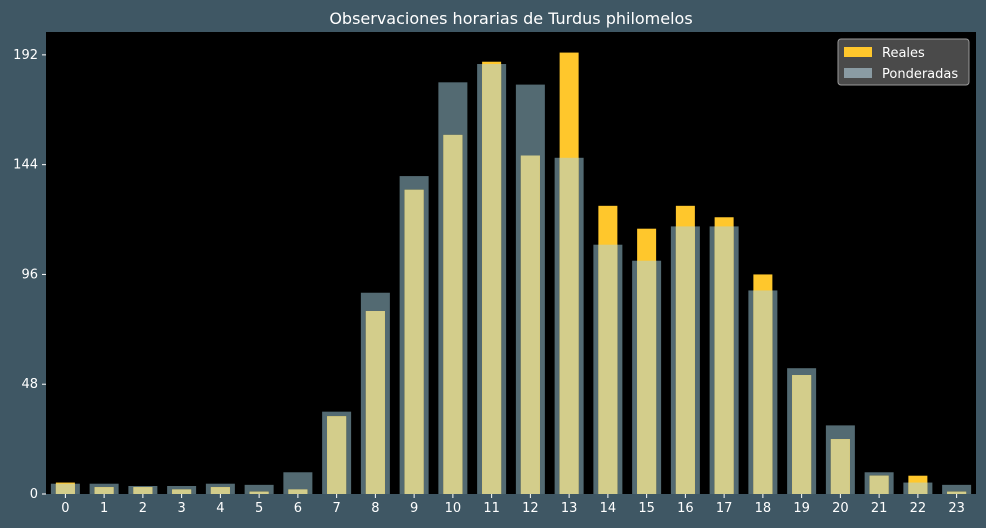 The width and height of the screenshot is (986, 528). I want to click on x-tick-label-10: 10, so click(453, 508).